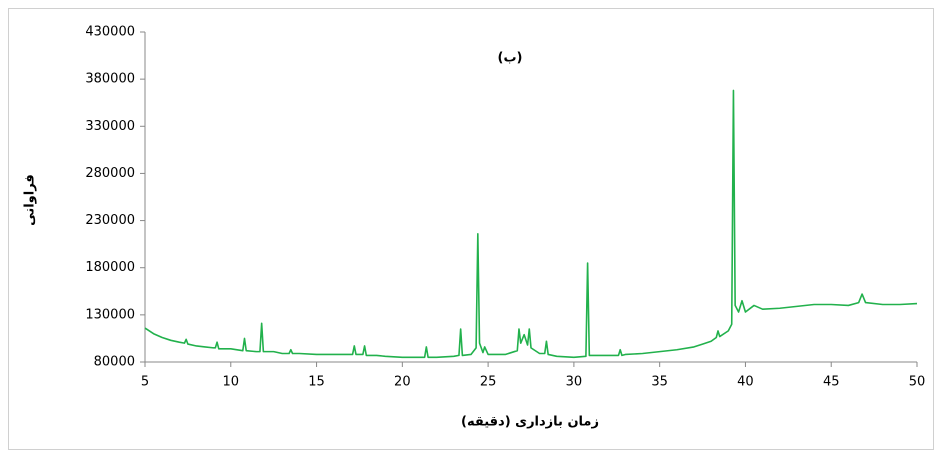 This screenshot has width=936, height=456. I want to click on x-tick-label: 50, so click(917, 382).